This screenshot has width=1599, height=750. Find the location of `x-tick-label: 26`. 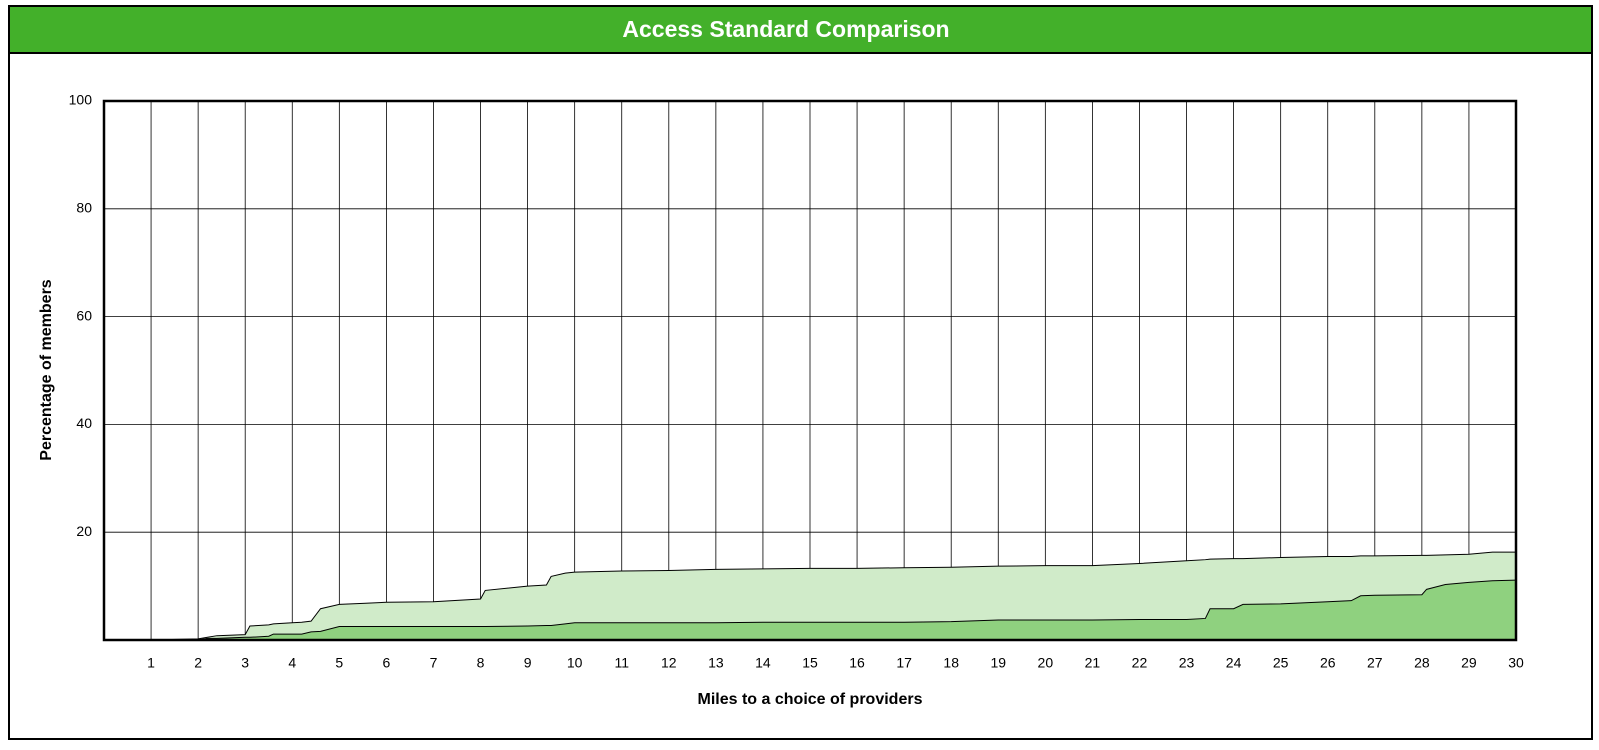

x-tick-label: 26 is located at coordinates (1328, 663).